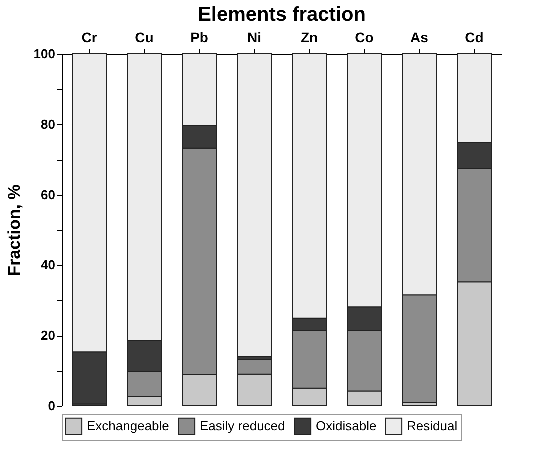 This screenshot has height=462, width=546. What do you see at coordinates (90, 38) in the screenshot?
I see `x-tick-label: Cr` at bounding box center [90, 38].